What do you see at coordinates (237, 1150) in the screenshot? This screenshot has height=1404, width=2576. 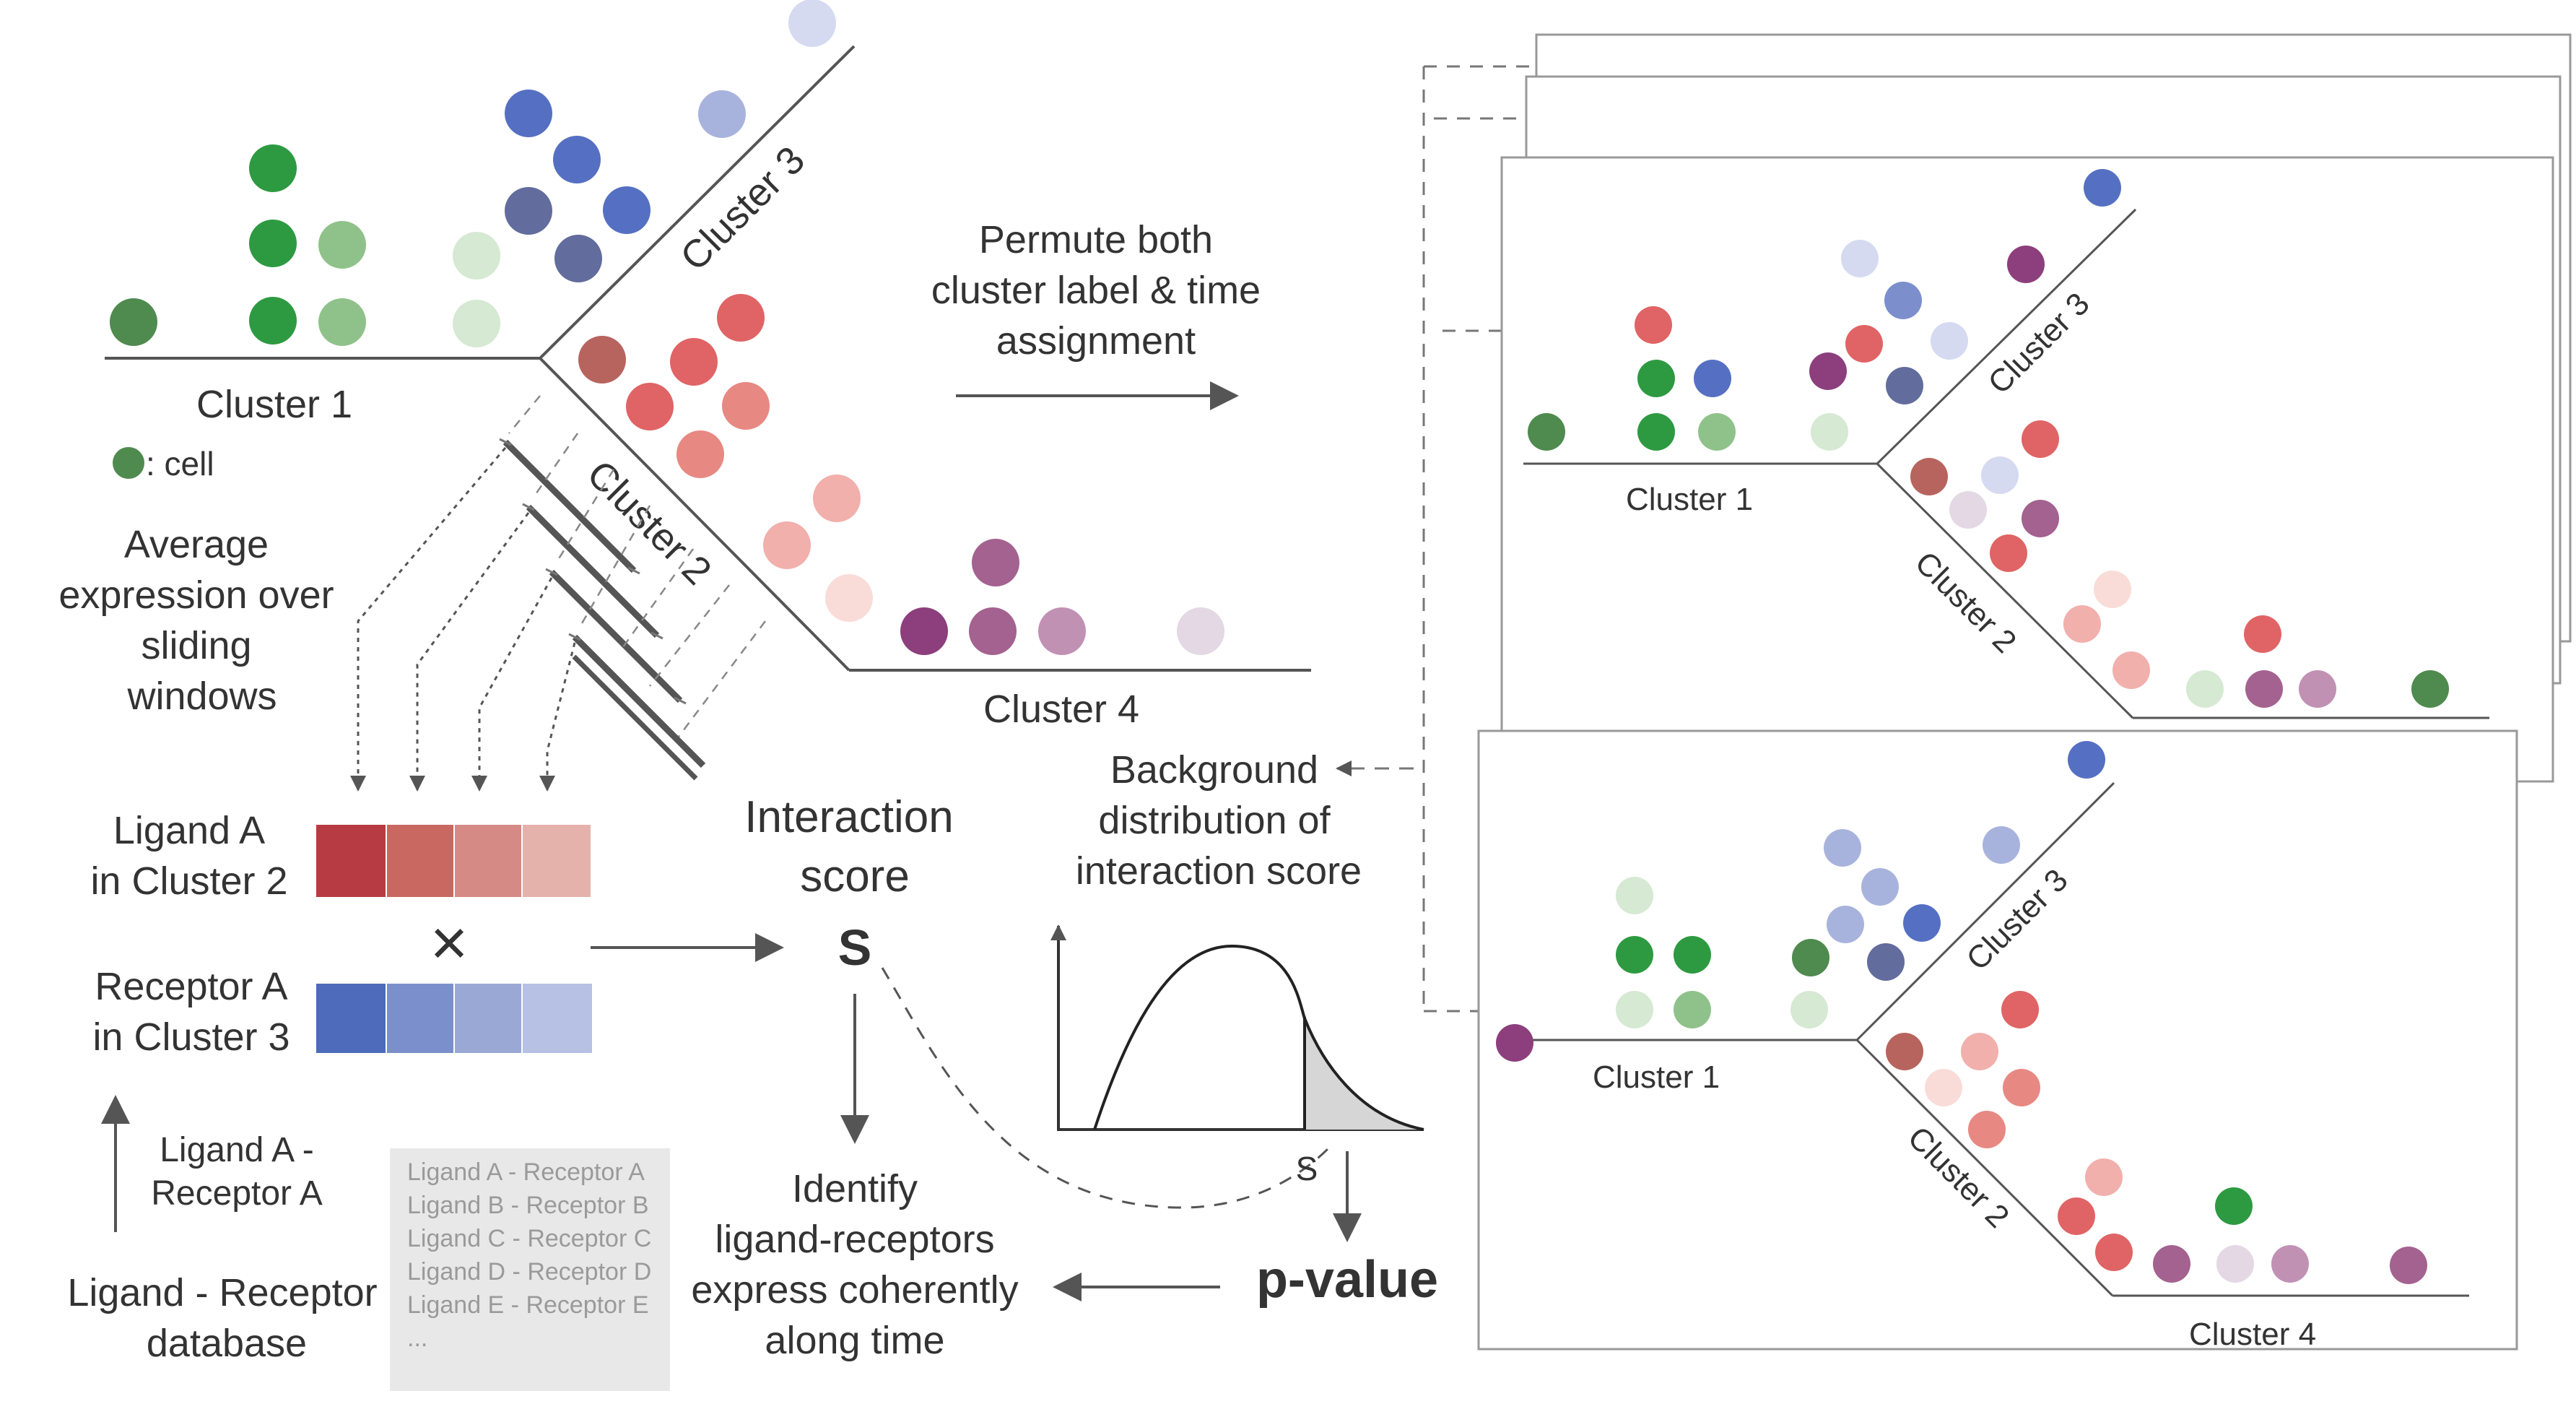 I see `pair-line: Ligand A -` at bounding box center [237, 1150].